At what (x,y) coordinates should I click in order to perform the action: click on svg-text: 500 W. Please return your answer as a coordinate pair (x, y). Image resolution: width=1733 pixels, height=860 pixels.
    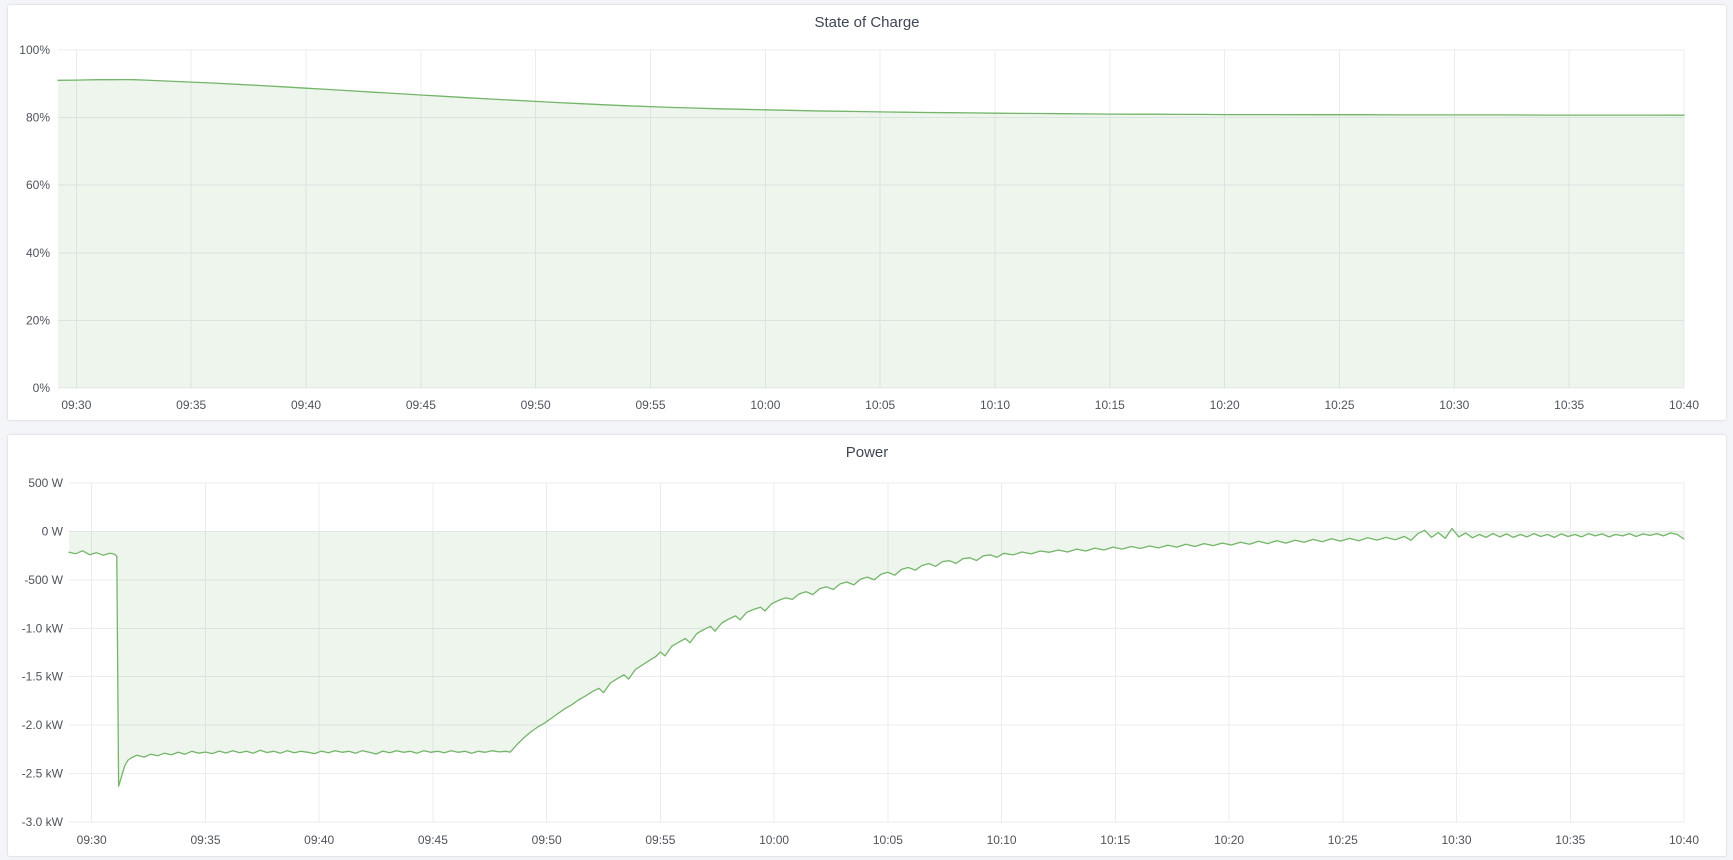
    Looking at the image, I should click on (45, 483).